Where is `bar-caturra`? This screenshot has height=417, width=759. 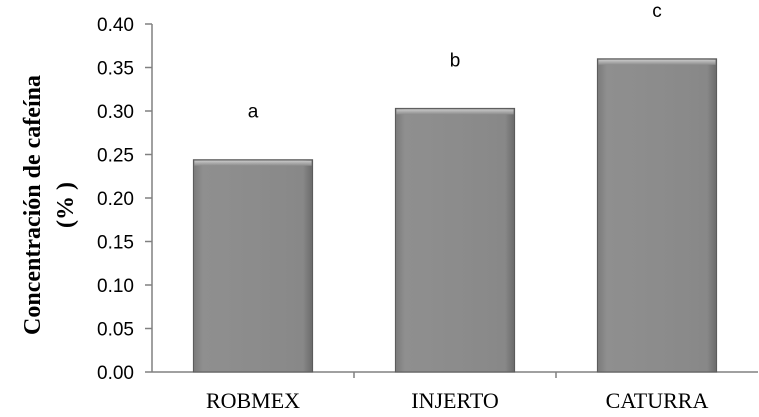 bar-caturra is located at coordinates (657, 215).